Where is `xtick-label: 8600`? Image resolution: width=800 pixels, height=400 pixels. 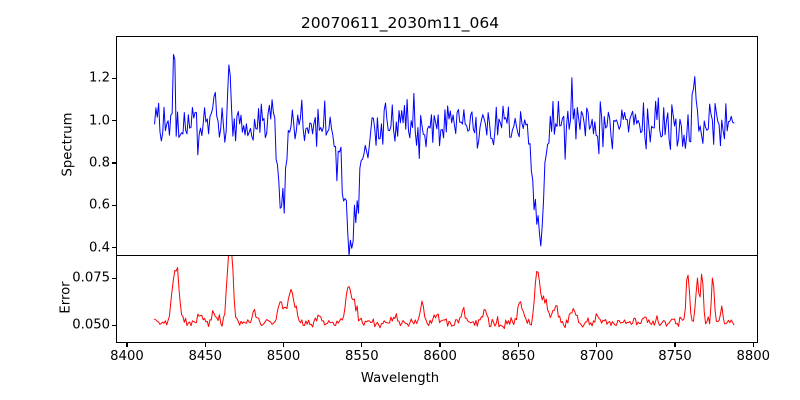
xtick-label: 8600 is located at coordinates (440, 356).